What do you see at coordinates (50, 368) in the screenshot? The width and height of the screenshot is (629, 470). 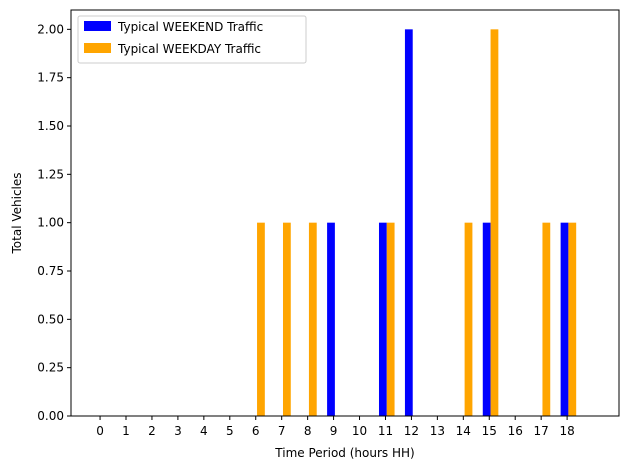 I see `y-tick-label-1: 0.25` at bounding box center [50, 368].